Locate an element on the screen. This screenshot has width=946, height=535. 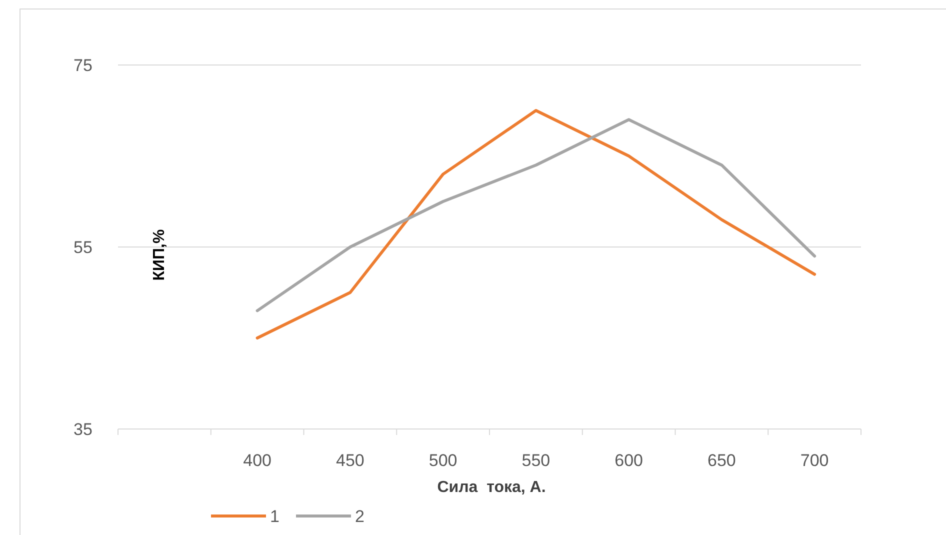
x-tick-label: 700 is located at coordinates (814, 460).